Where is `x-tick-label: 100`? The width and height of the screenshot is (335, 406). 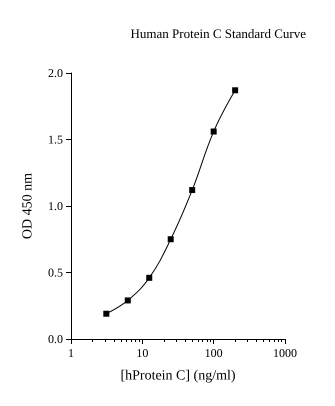
x-tick-label: 100 is located at coordinates (213, 353).